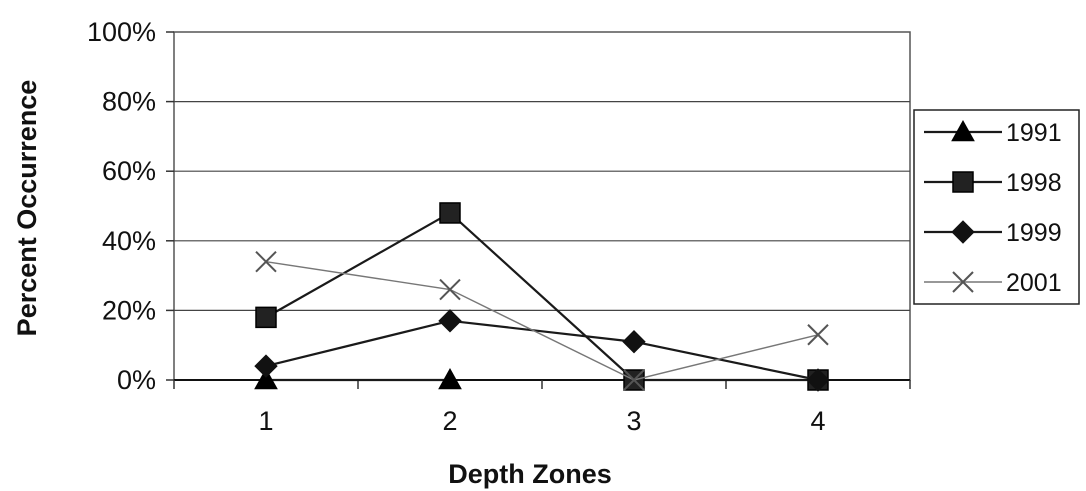 This screenshot has height=491, width=1086. What do you see at coordinates (449, 421) in the screenshot?
I see `x-tick-label: 2` at bounding box center [449, 421].